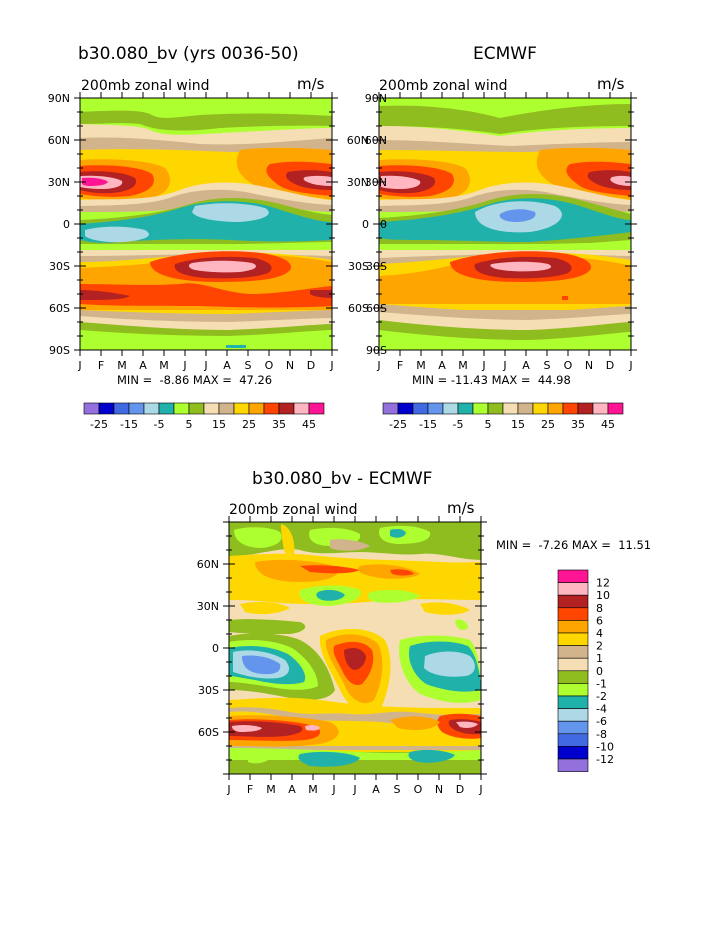 This screenshot has height=935, width=723. I want to click on panel-title-diff: b30.080_bv - ECMWF, so click(342, 479).